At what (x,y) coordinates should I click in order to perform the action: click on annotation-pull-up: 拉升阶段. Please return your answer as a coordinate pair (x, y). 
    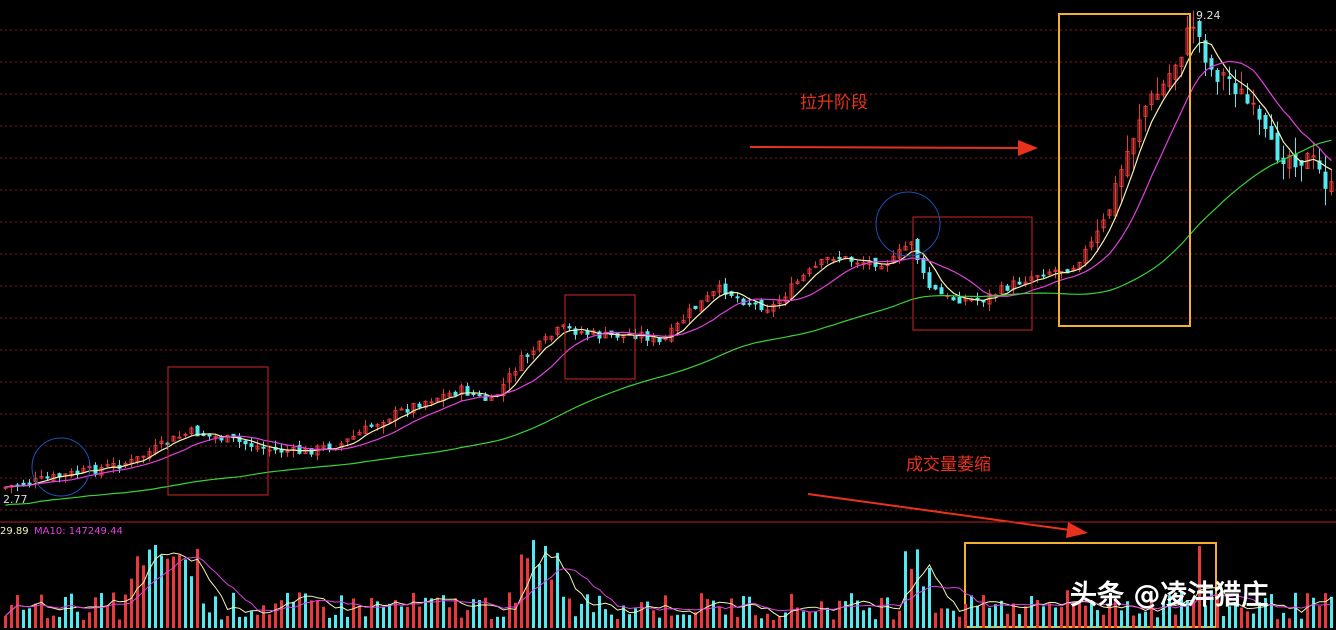
    Looking at the image, I should click on (834, 103).